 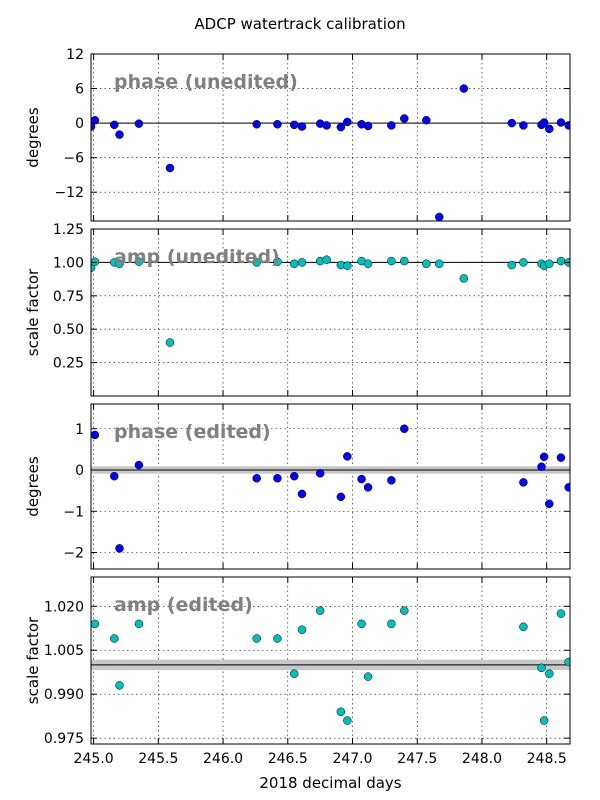 I want to click on y-tick-label: −6, so click(x=73, y=159).